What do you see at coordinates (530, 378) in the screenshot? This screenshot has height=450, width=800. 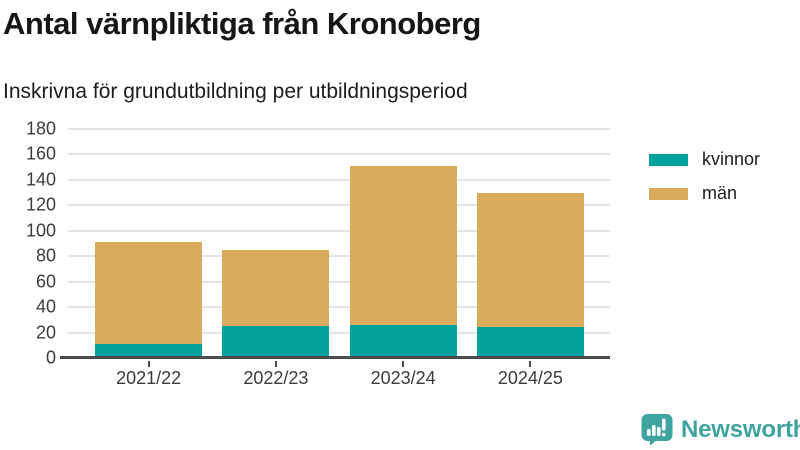 I see `x-tick-label: 2024/25` at bounding box center [530, 378].